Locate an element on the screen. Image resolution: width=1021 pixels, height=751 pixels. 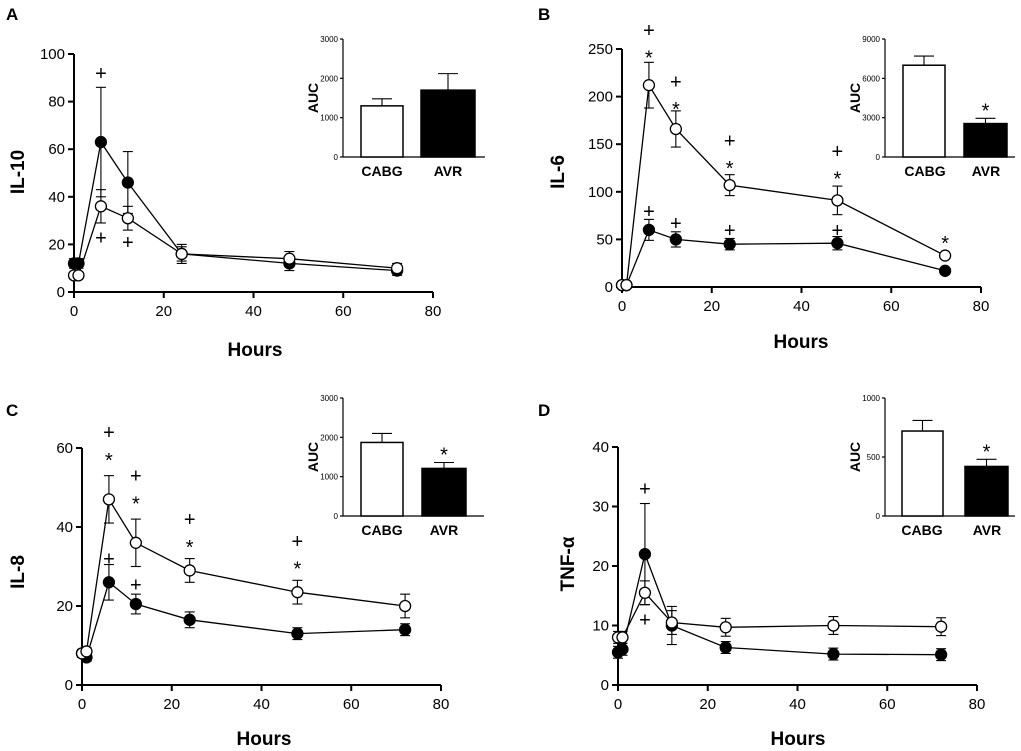
x-axis-title-c: Hours is located at coordinates (264, 739).